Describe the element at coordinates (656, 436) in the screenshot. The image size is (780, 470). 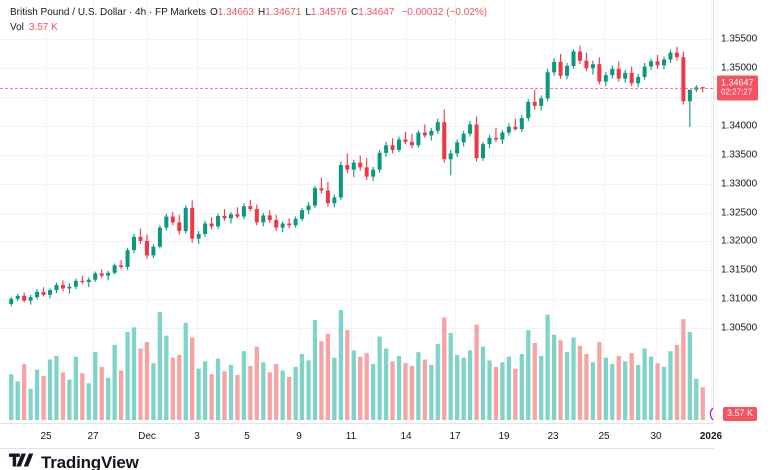
I see `time-scale-tick: 30` at that location.